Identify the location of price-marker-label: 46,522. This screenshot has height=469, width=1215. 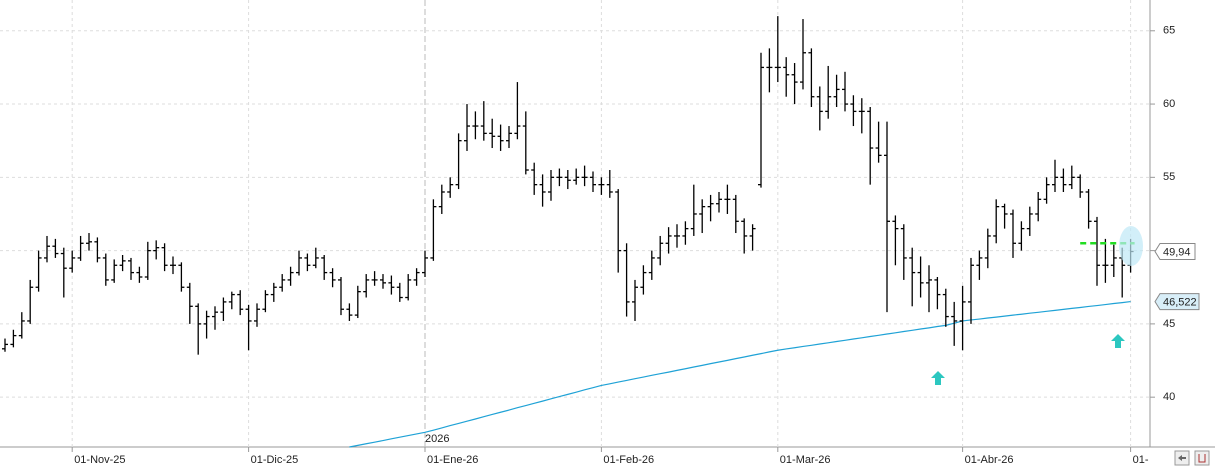
(1180, 302).